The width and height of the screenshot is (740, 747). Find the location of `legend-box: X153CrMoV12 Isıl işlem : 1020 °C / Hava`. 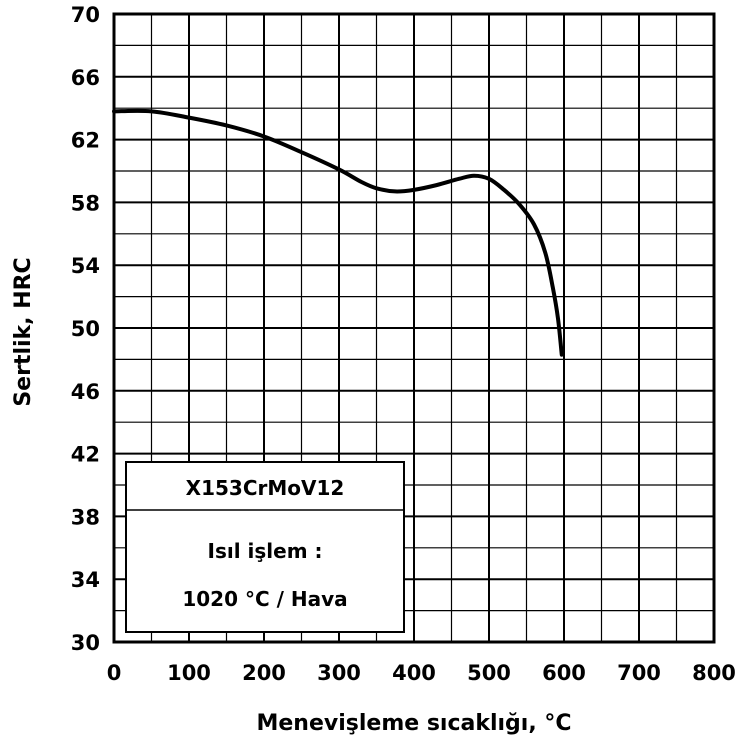

legend-box: X153CrMoV12 Isıl işlem : 1020 °C / Hava is located at coordinates (265, 547).